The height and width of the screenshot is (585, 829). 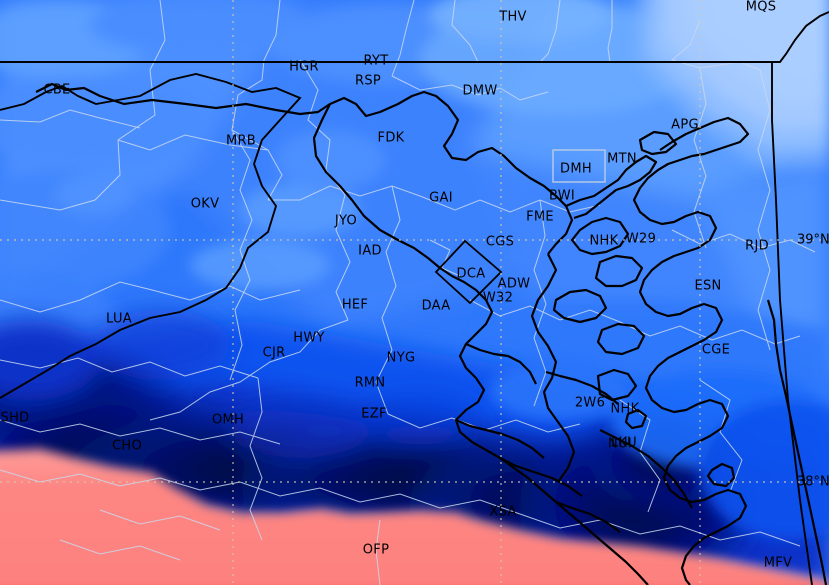 What do you see at coordinates (813, 240) in the screenshot?
I see `latitude-label-39n: 39°N` at bounding box center [813, 240].